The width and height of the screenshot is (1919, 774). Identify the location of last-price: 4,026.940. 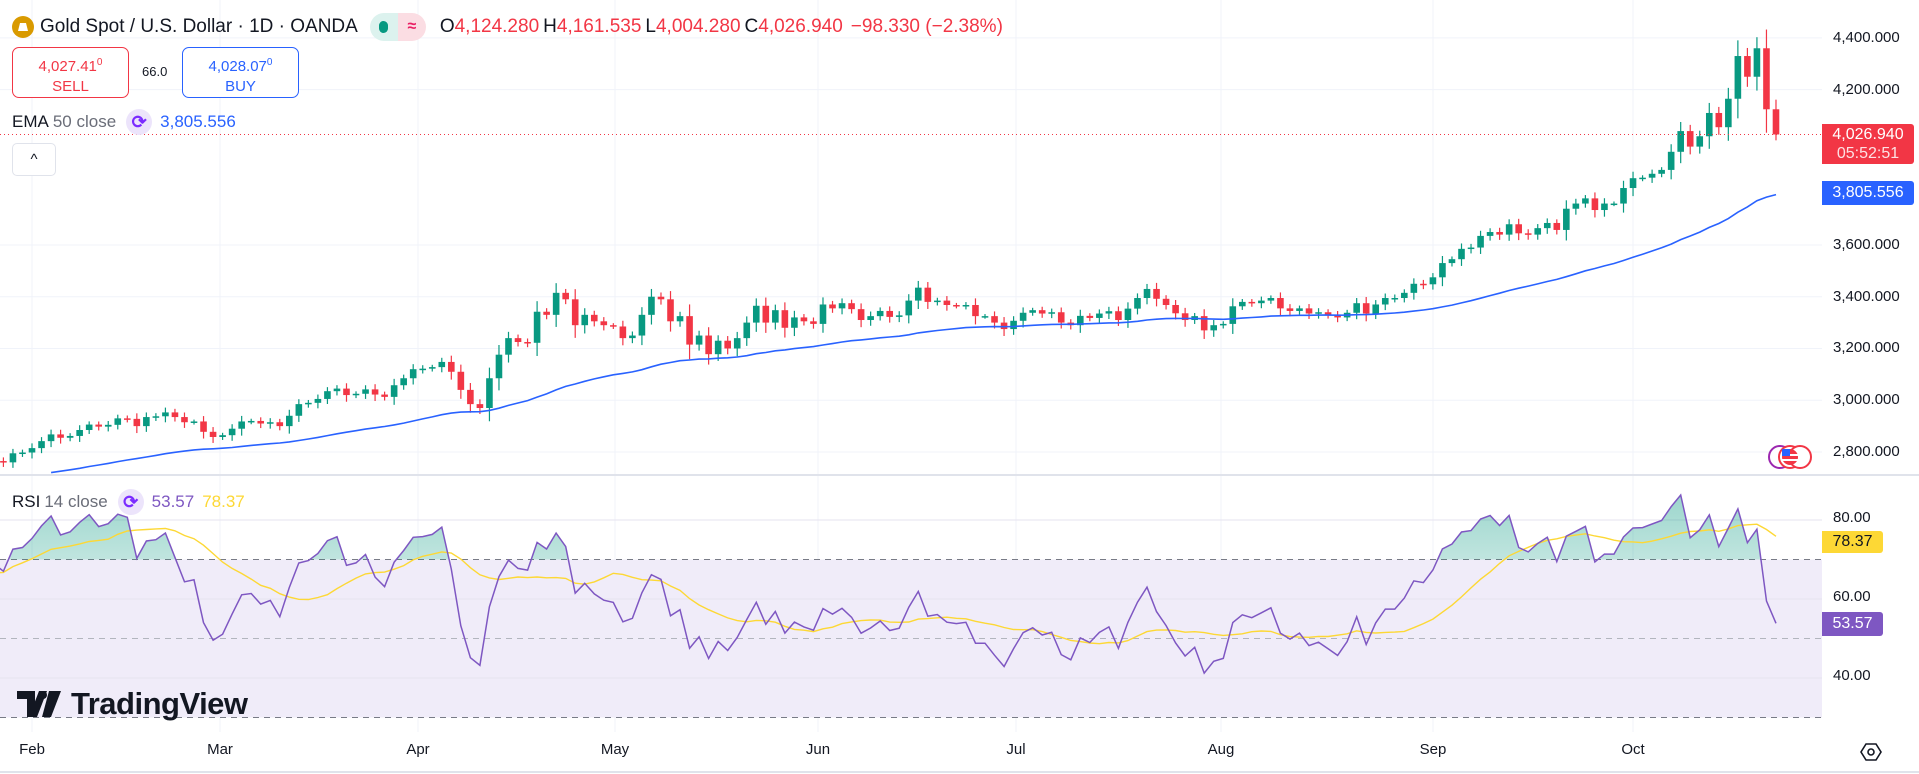
(1868, 134).